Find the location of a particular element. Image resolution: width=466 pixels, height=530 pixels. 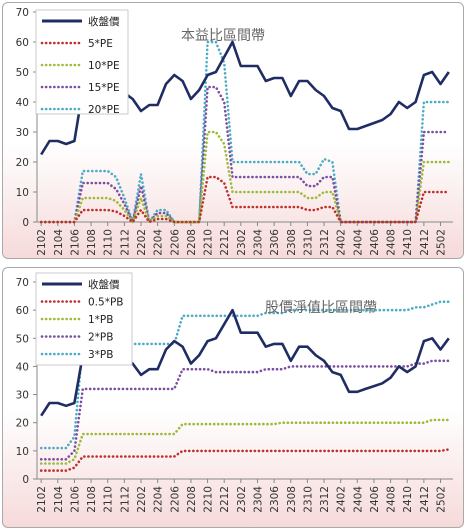

pe-y-tick-label: 70 is located at coordinates (22, 13).